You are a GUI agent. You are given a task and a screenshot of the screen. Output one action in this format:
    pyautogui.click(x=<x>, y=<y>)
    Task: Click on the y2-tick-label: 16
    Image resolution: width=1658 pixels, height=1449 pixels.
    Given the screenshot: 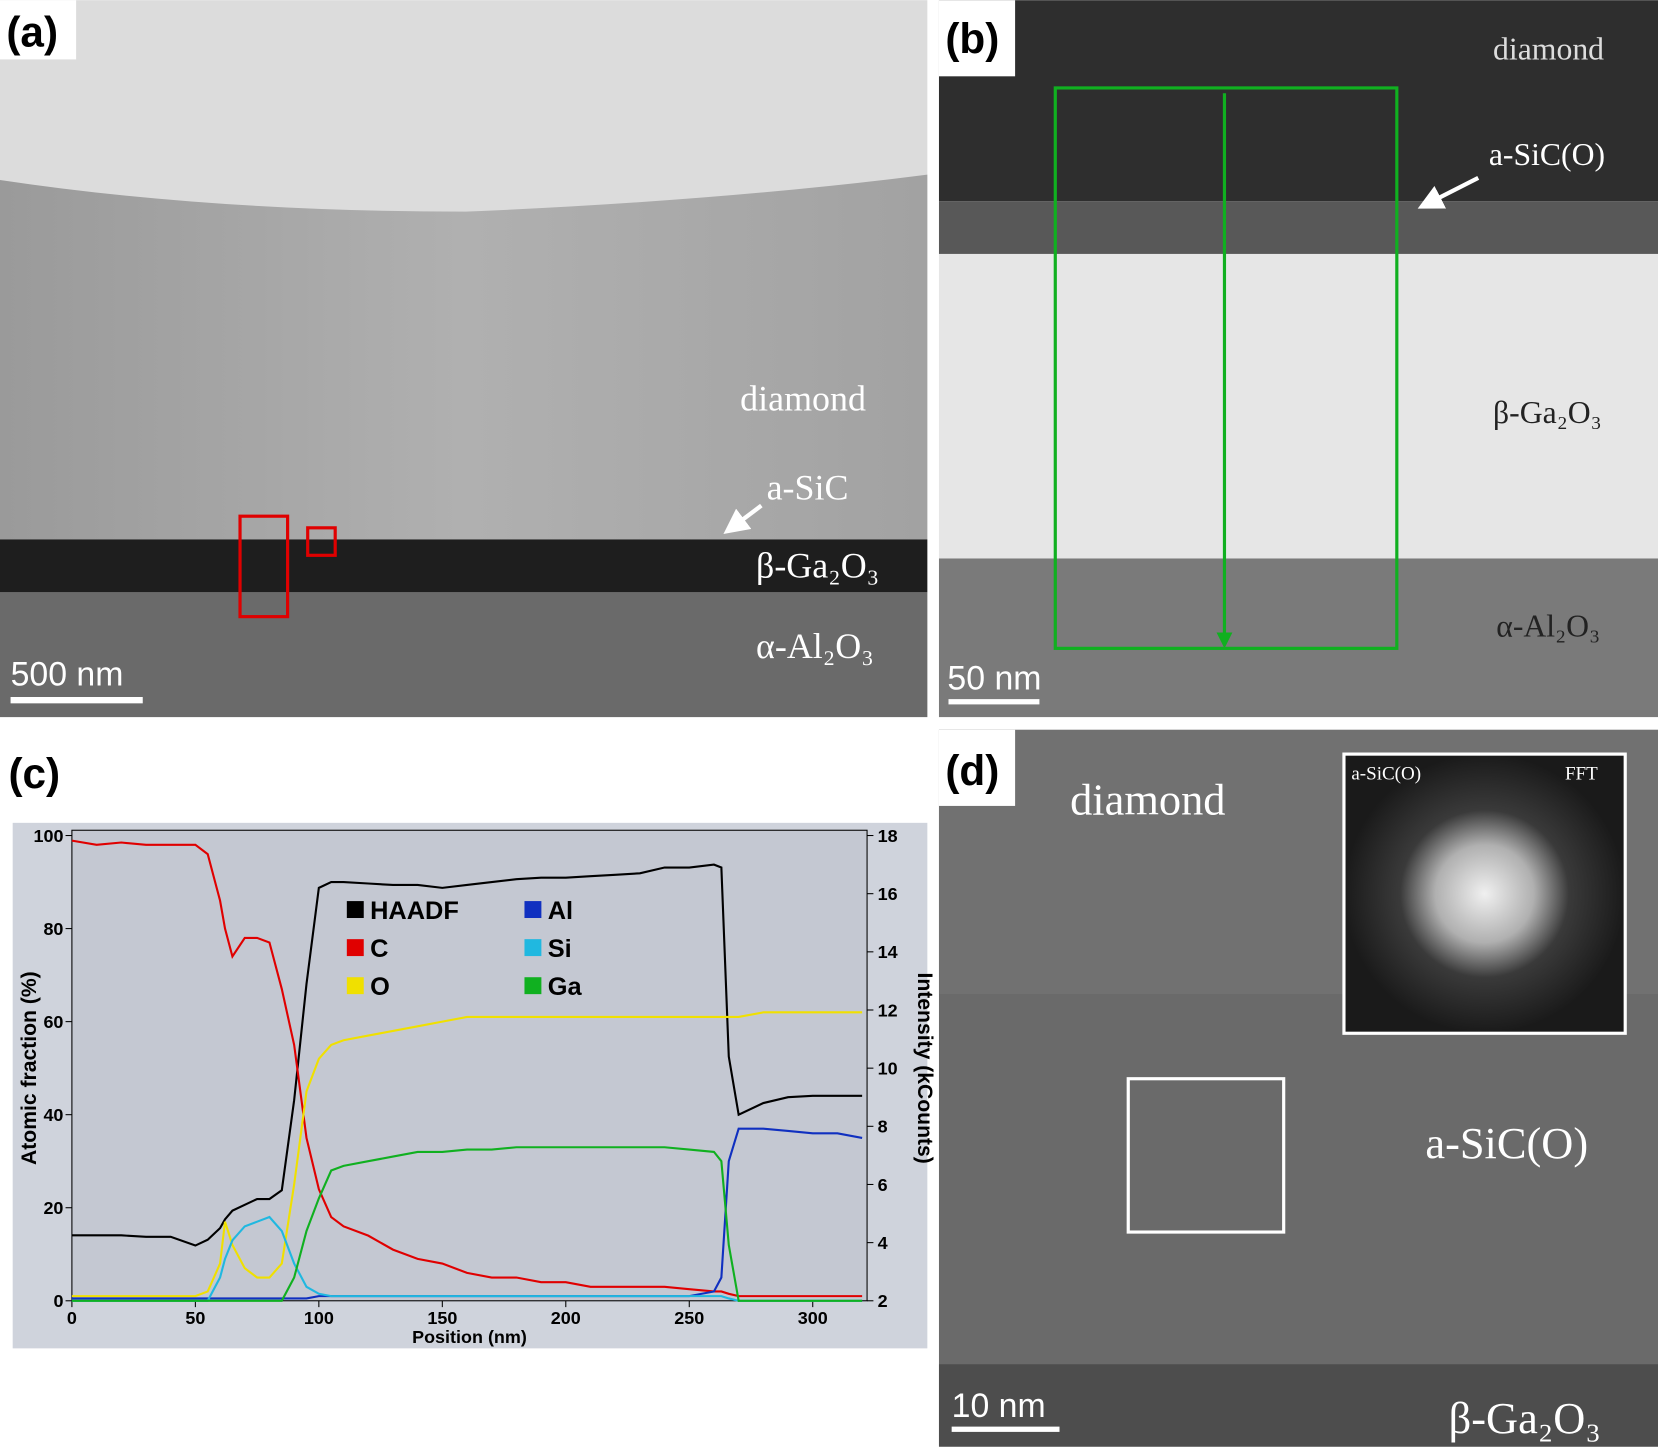 What is the action you would take?
    pyautogui.click(x=888, y=894)
    